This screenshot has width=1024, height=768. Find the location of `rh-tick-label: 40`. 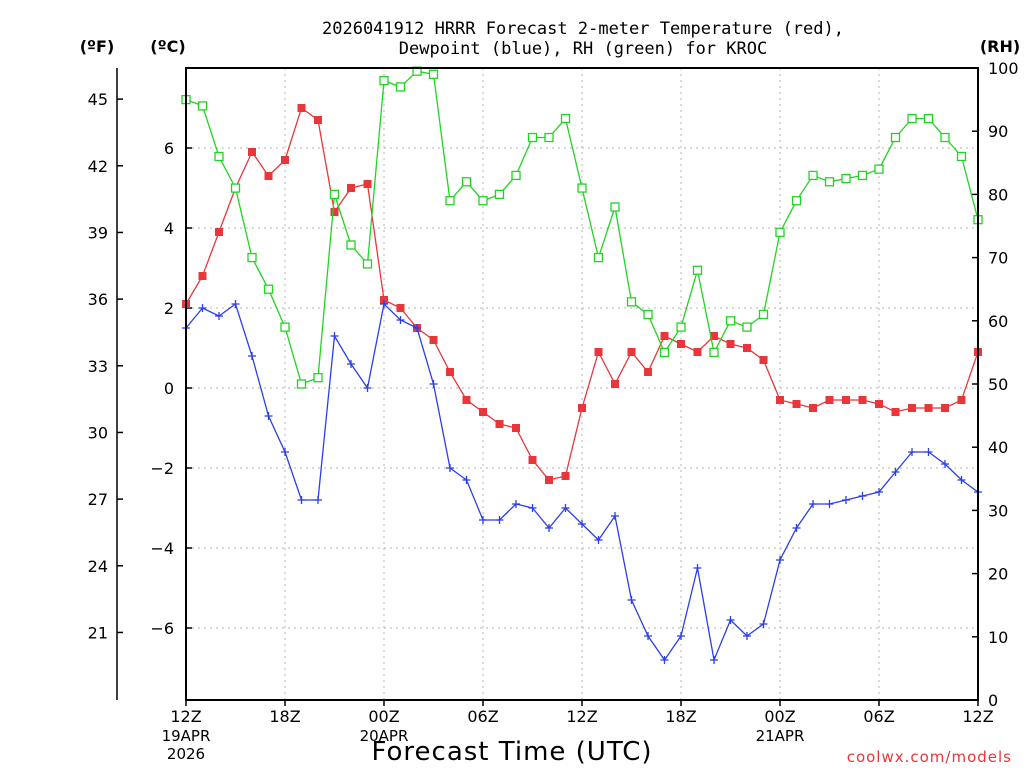

rh-tick-label: 40 is located at coordinates (998, 447).